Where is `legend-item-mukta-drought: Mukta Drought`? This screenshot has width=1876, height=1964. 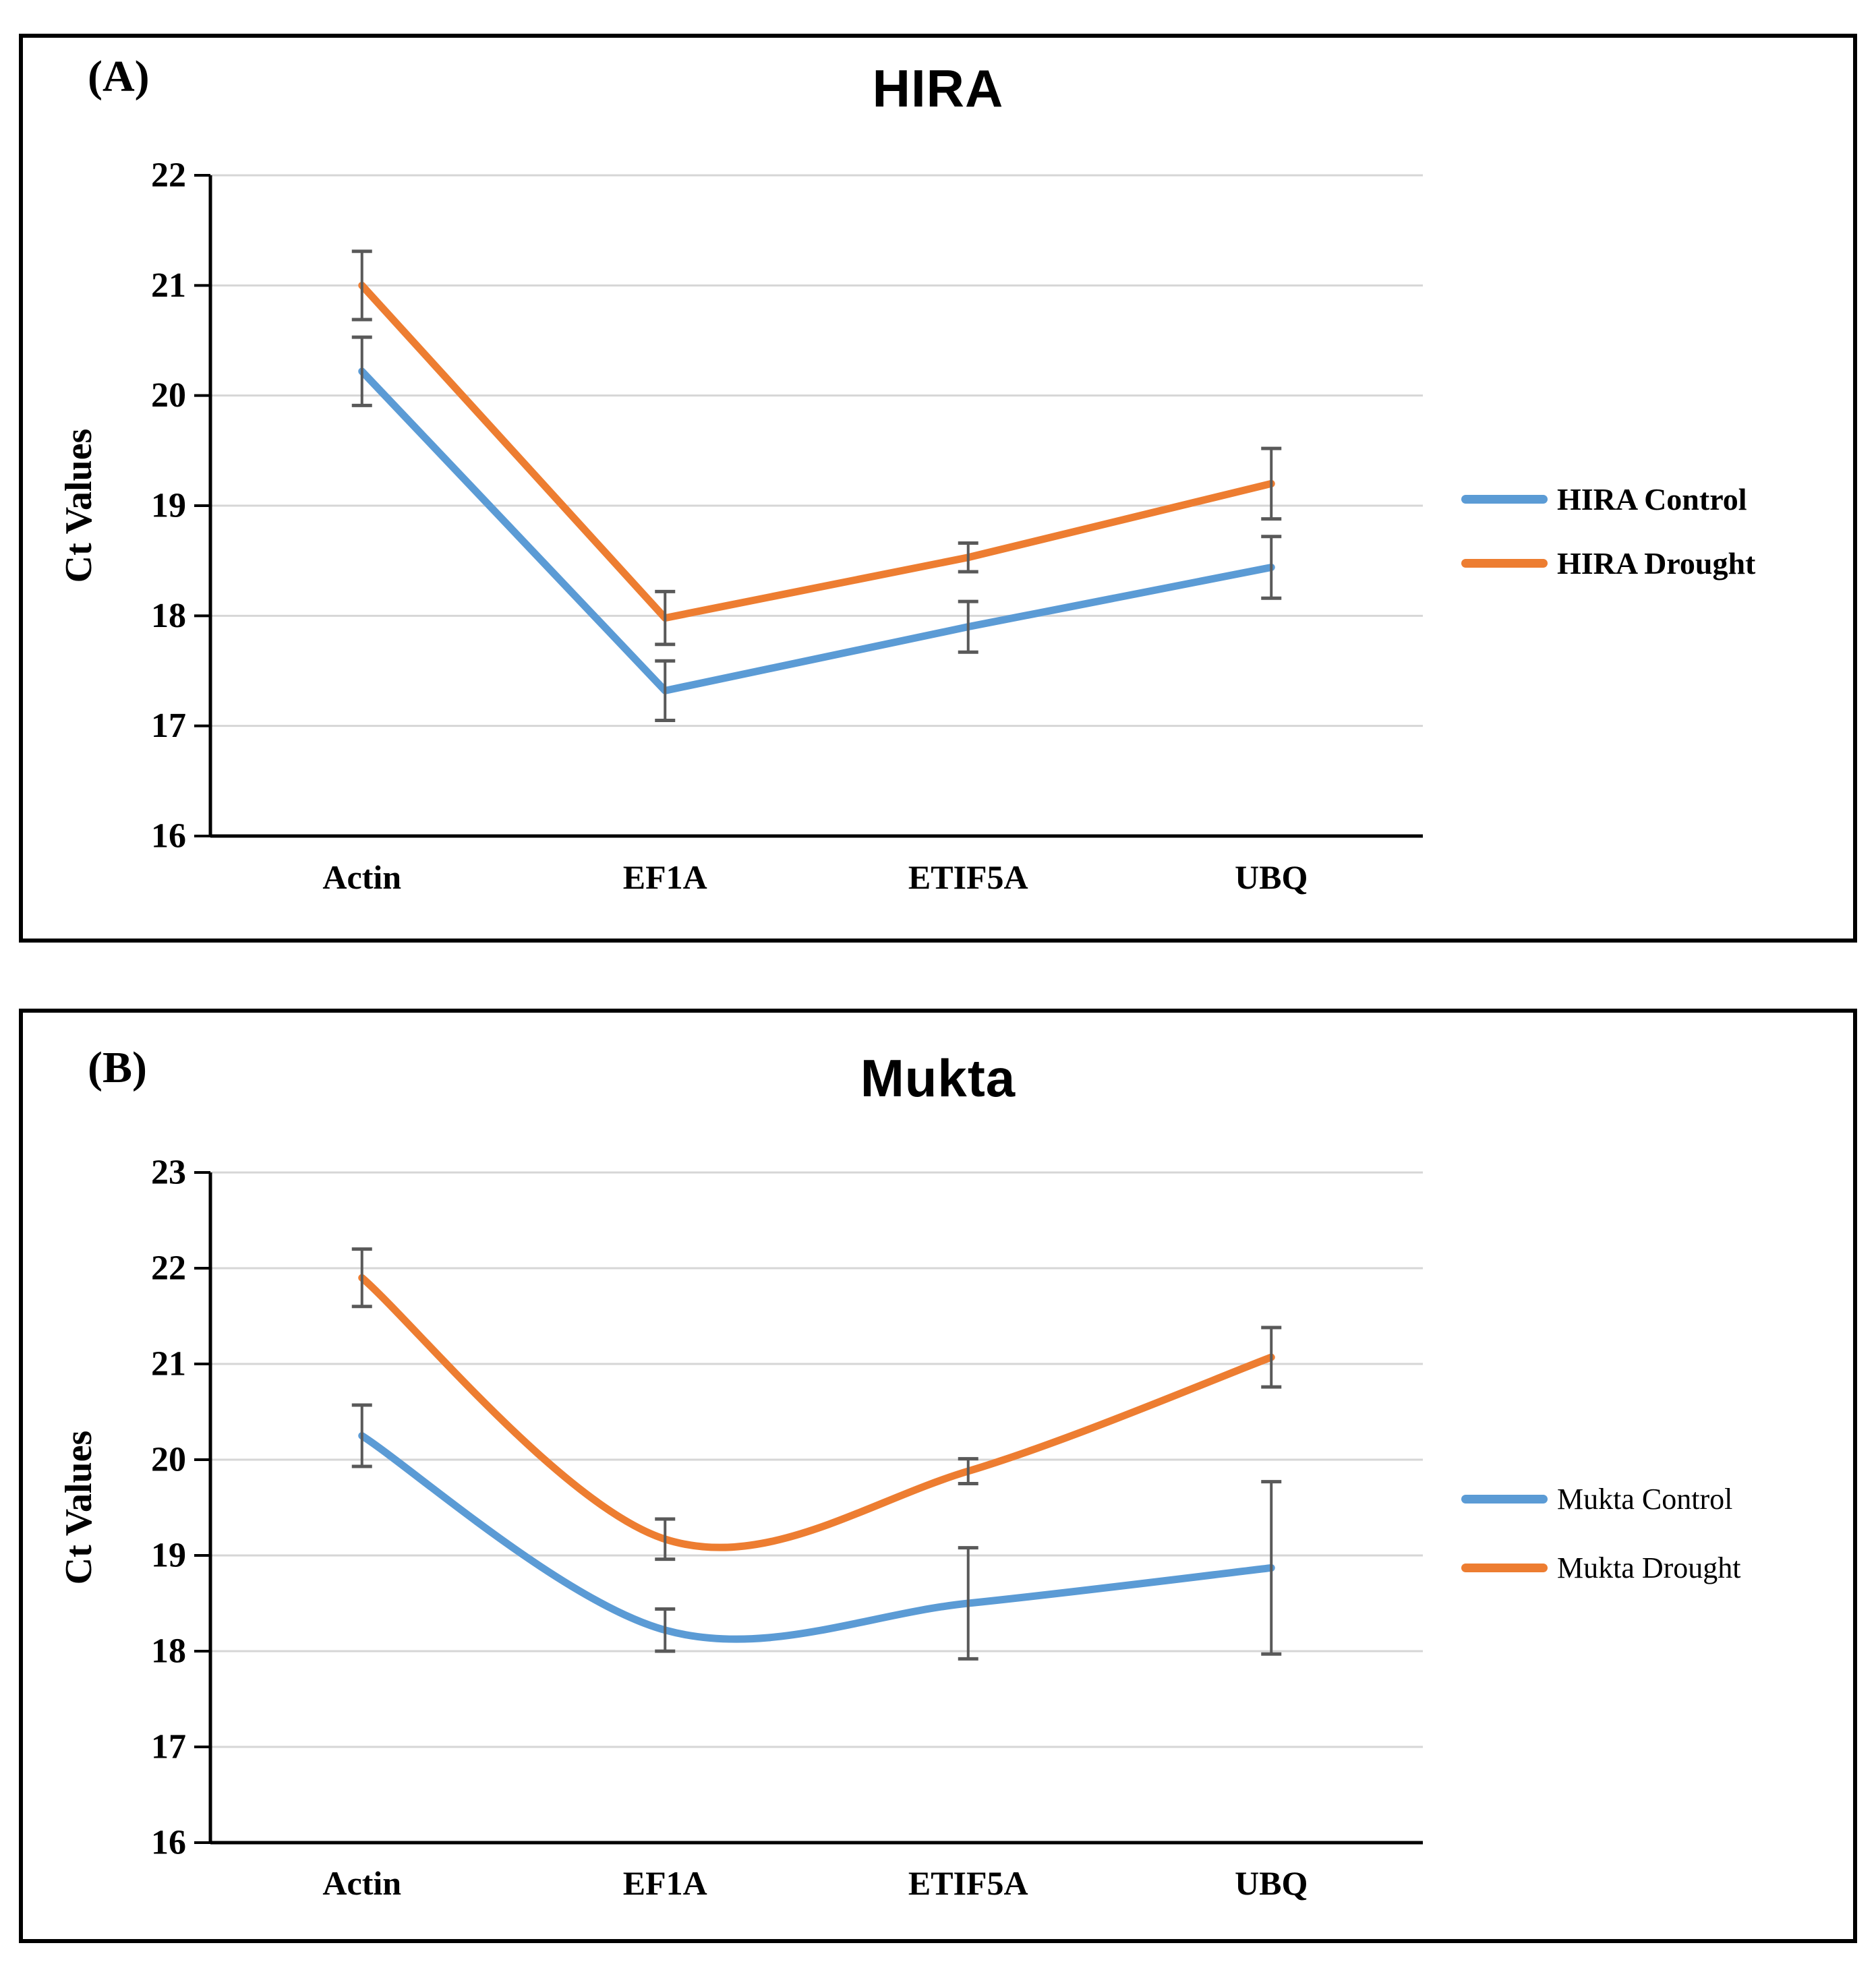
legend-item-mukta-drought: Mukta Drought is located at coordinates (1601, 1568).